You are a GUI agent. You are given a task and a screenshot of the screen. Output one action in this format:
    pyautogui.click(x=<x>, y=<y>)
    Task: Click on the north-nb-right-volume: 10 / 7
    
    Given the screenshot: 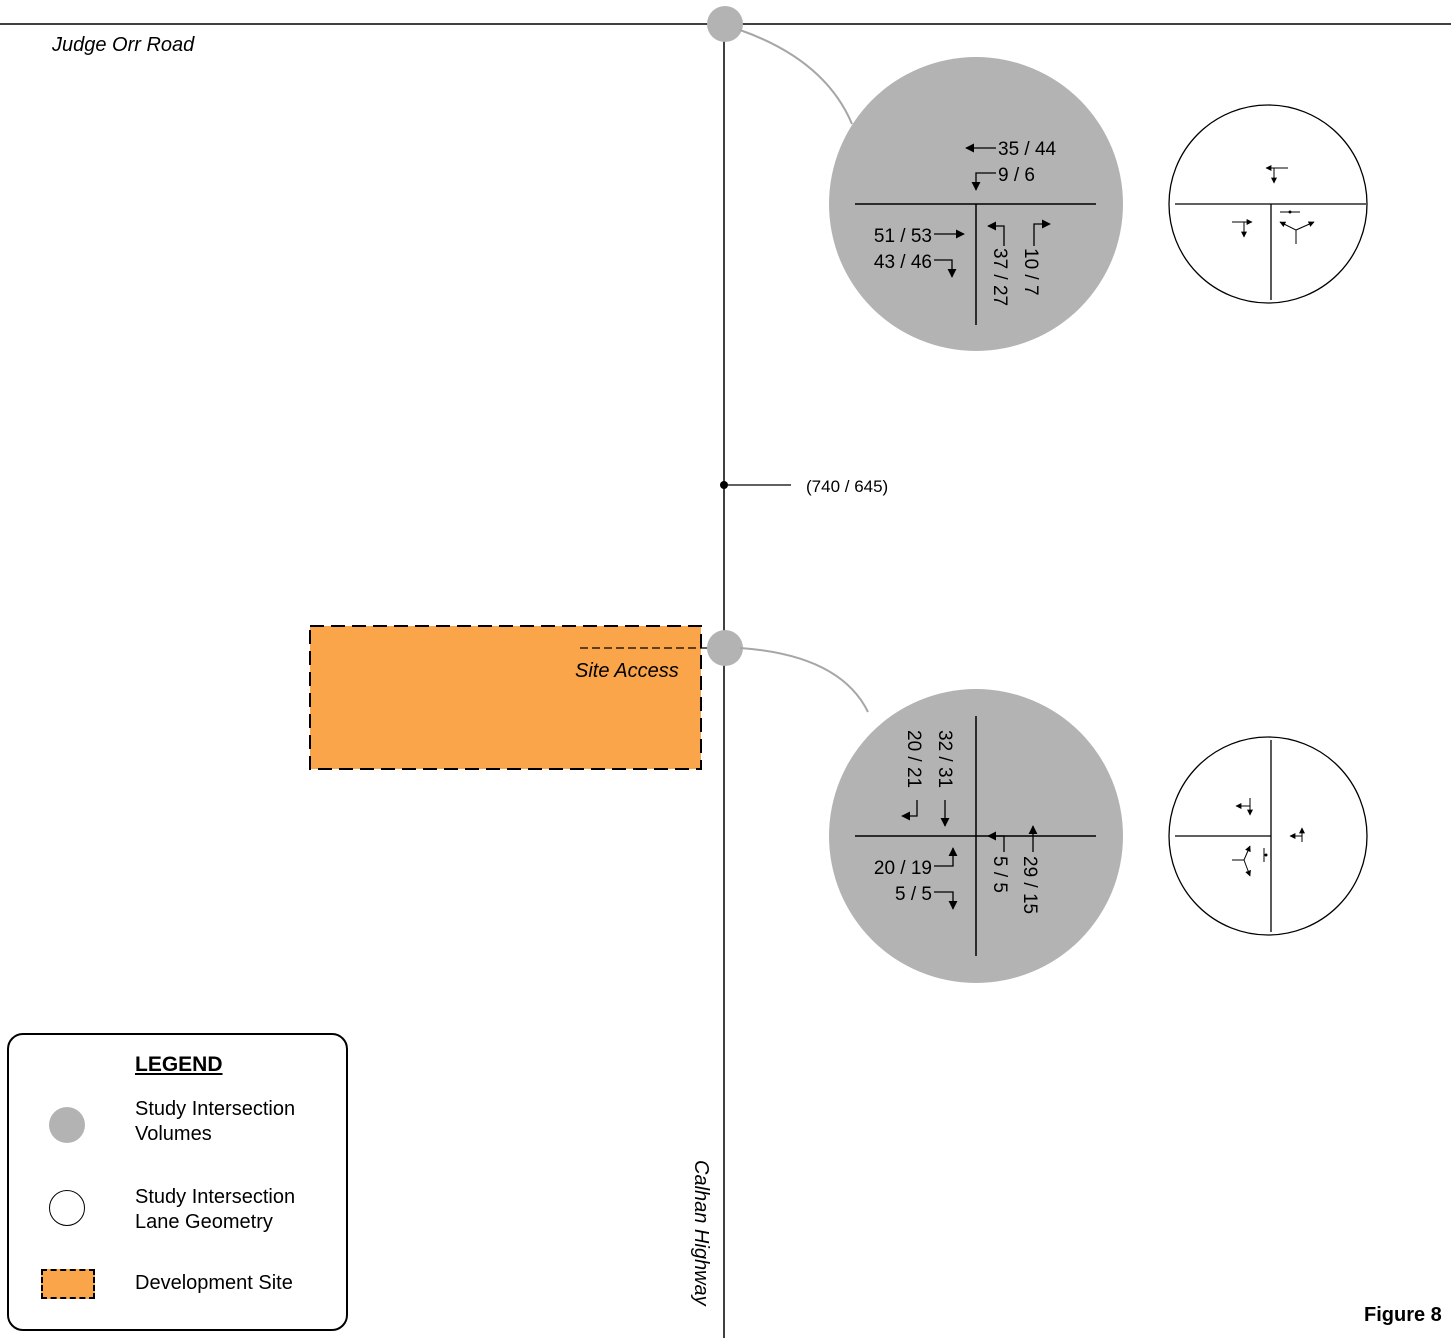 What is the action you would take?
    pyautogui.click(x=1030, y=272)
    